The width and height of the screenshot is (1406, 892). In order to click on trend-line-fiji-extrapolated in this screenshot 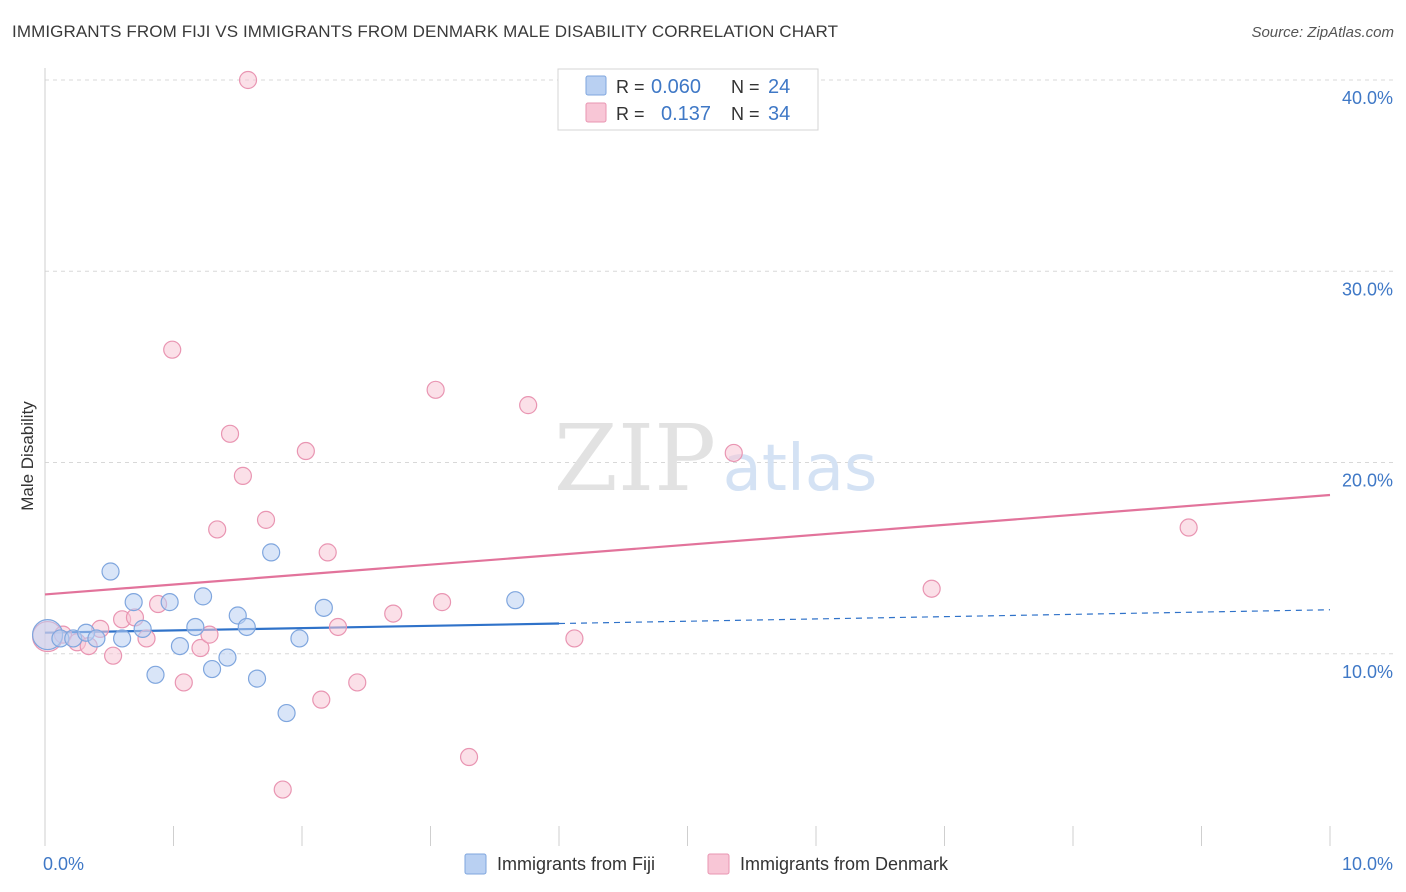, I will do `click(944, 617)`.